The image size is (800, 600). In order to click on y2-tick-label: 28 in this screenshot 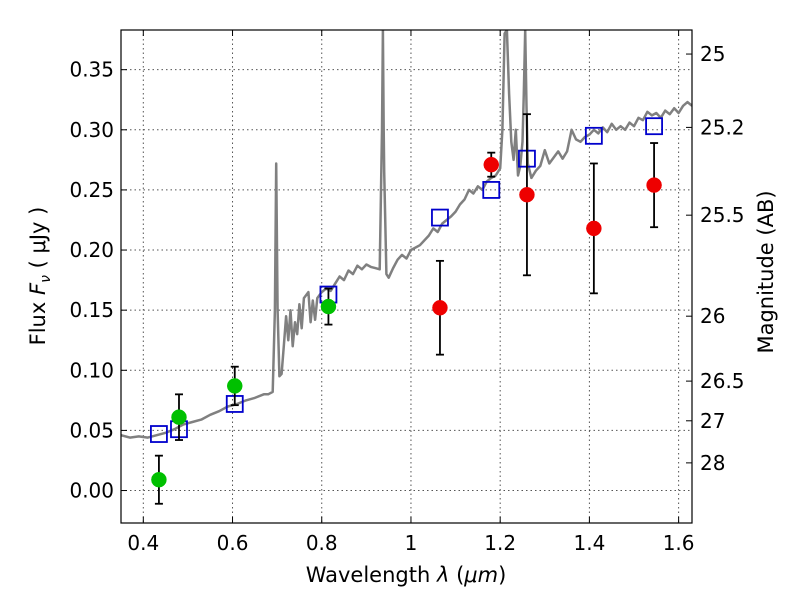, I will do `click(712, 463)`.